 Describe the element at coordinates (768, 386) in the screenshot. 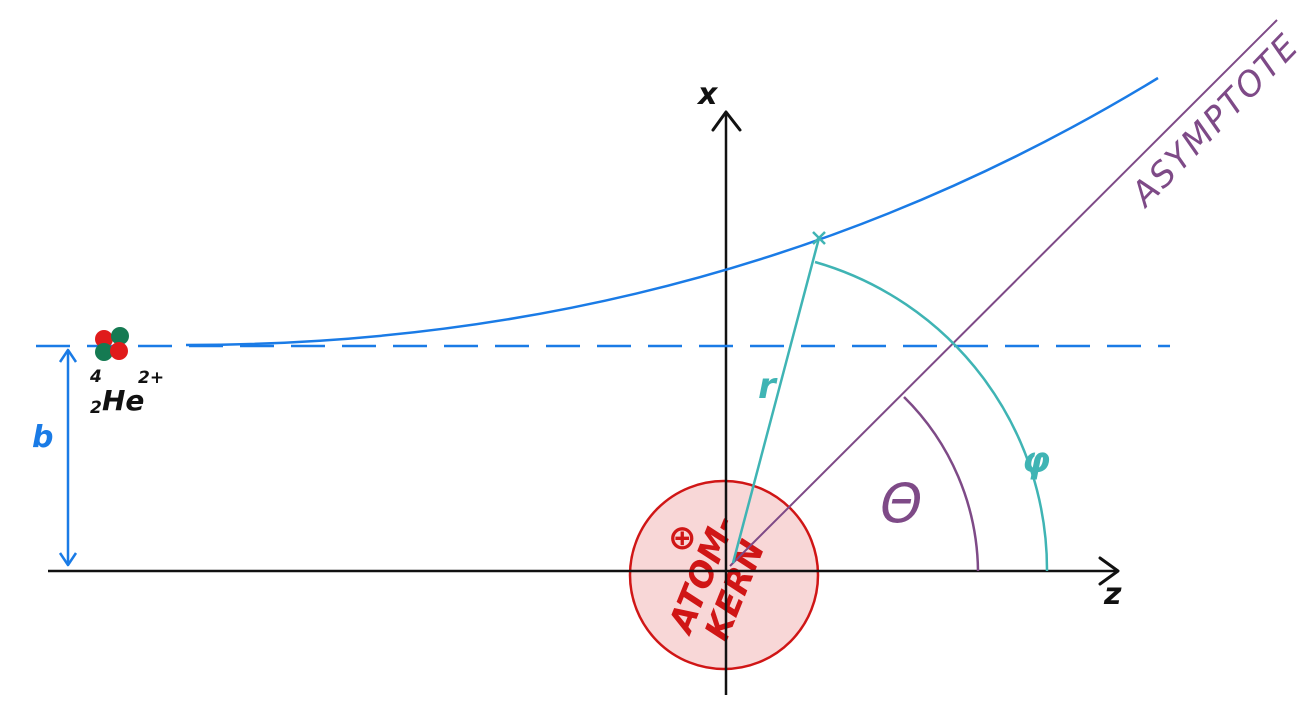

I see `radius-label: r` at that location.